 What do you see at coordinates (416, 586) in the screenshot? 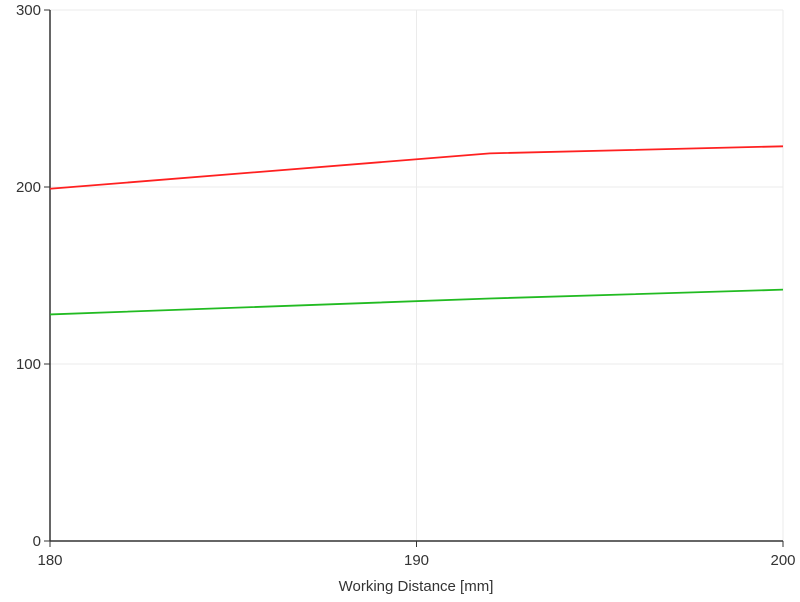
I see `x-axis-label: Working Distance [mm]` at bounding box center [416, 586].